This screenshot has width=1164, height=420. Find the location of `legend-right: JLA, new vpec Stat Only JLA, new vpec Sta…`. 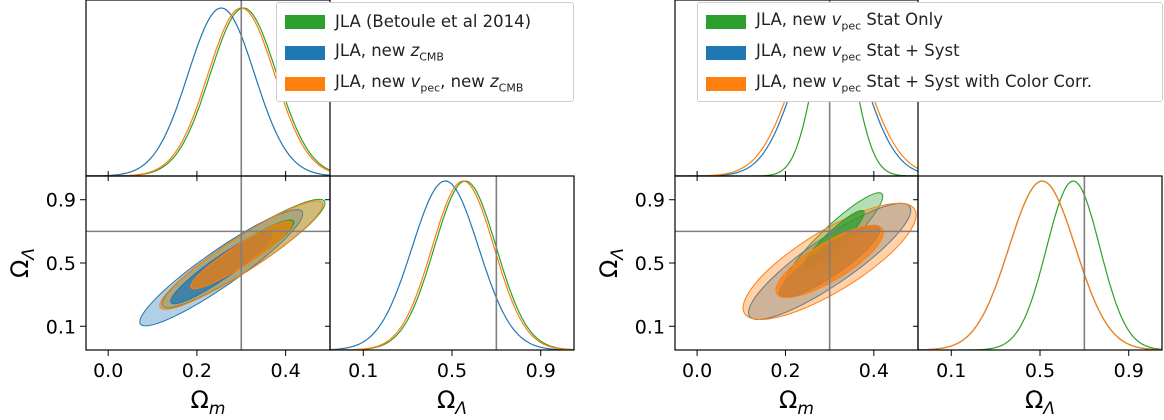

legend-right: JLA, new vpec Stat Only JLA, new vpec Sta… is located at coordinates (930, 52).